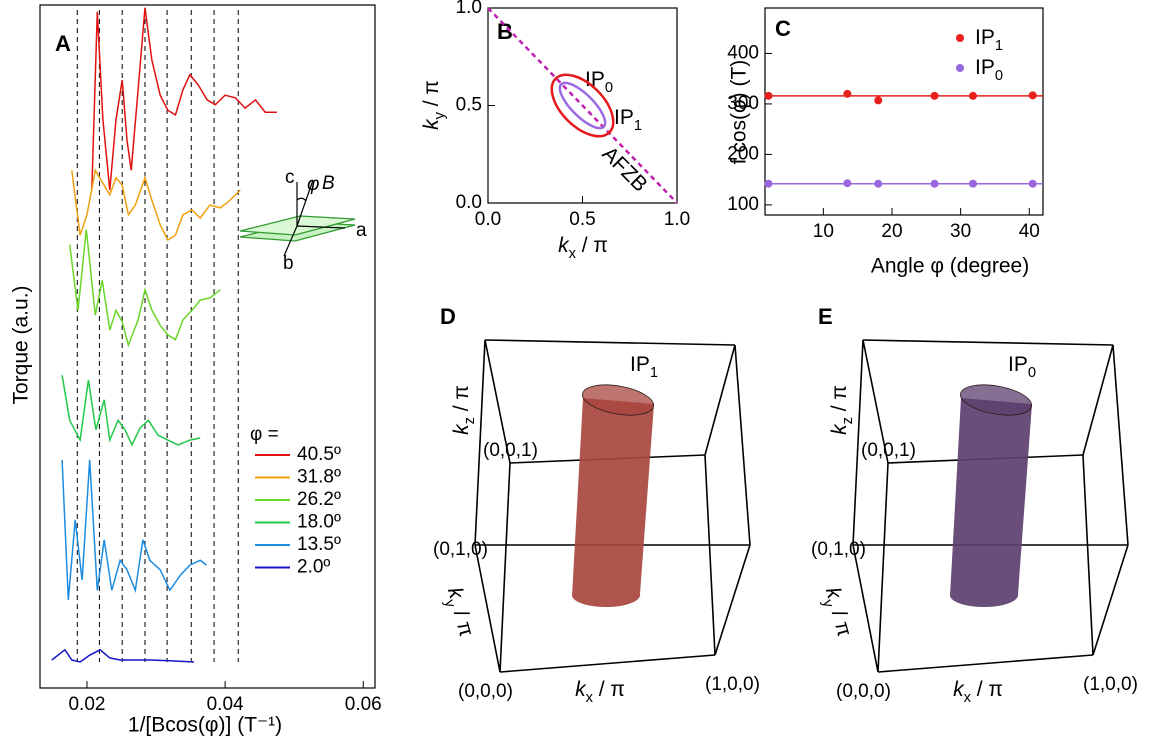 This screenshot has height=744, width=1157. What do you see at coordinates (985, 67) in the screenshot?
I see `legend-label-main: IP` at bounding box center [985, 67].